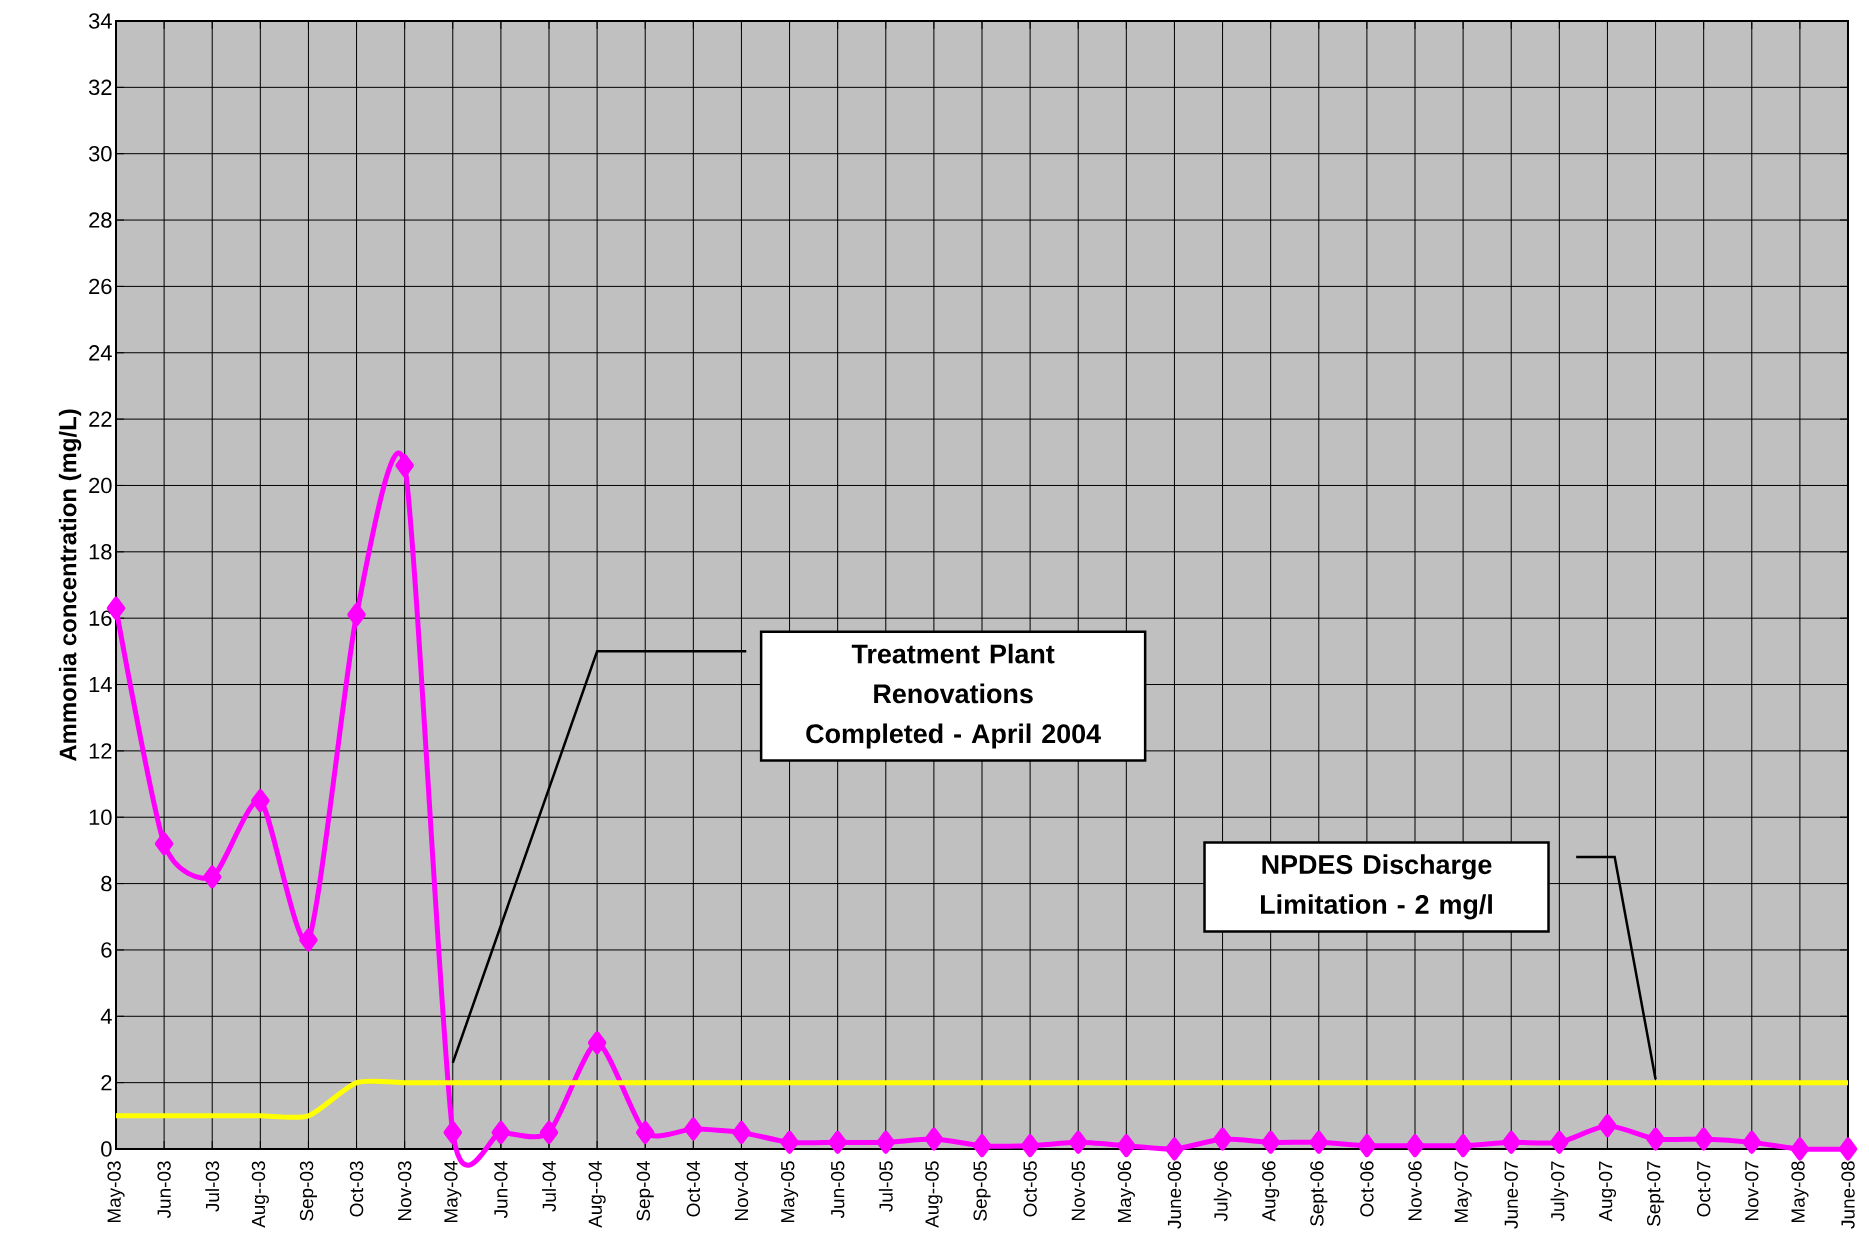 The image size is (1869, 1245). What do you see at coordinates (1319, 1193) in the screenshot?
I see `x-tick-label: Sept-06` at bounding box center [1319, 1193].